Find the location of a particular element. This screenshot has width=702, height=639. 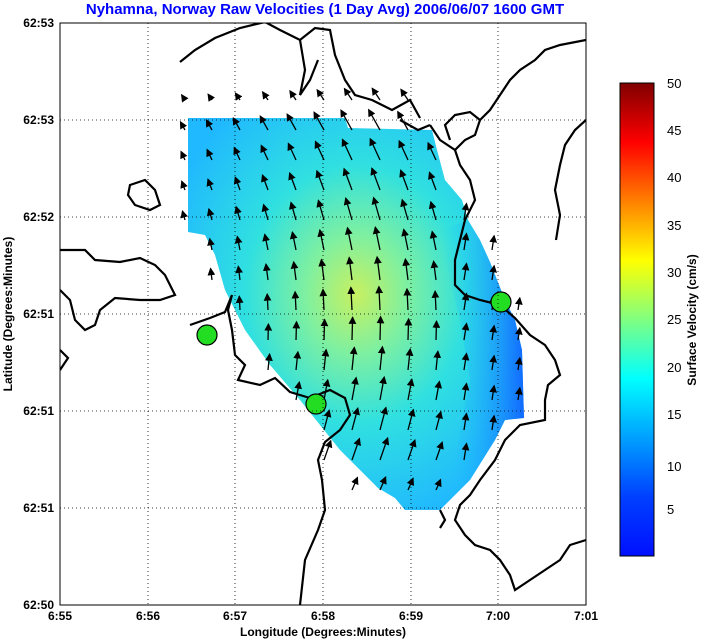

colorbar-tick: 10 is located at coordinates (674, 466).